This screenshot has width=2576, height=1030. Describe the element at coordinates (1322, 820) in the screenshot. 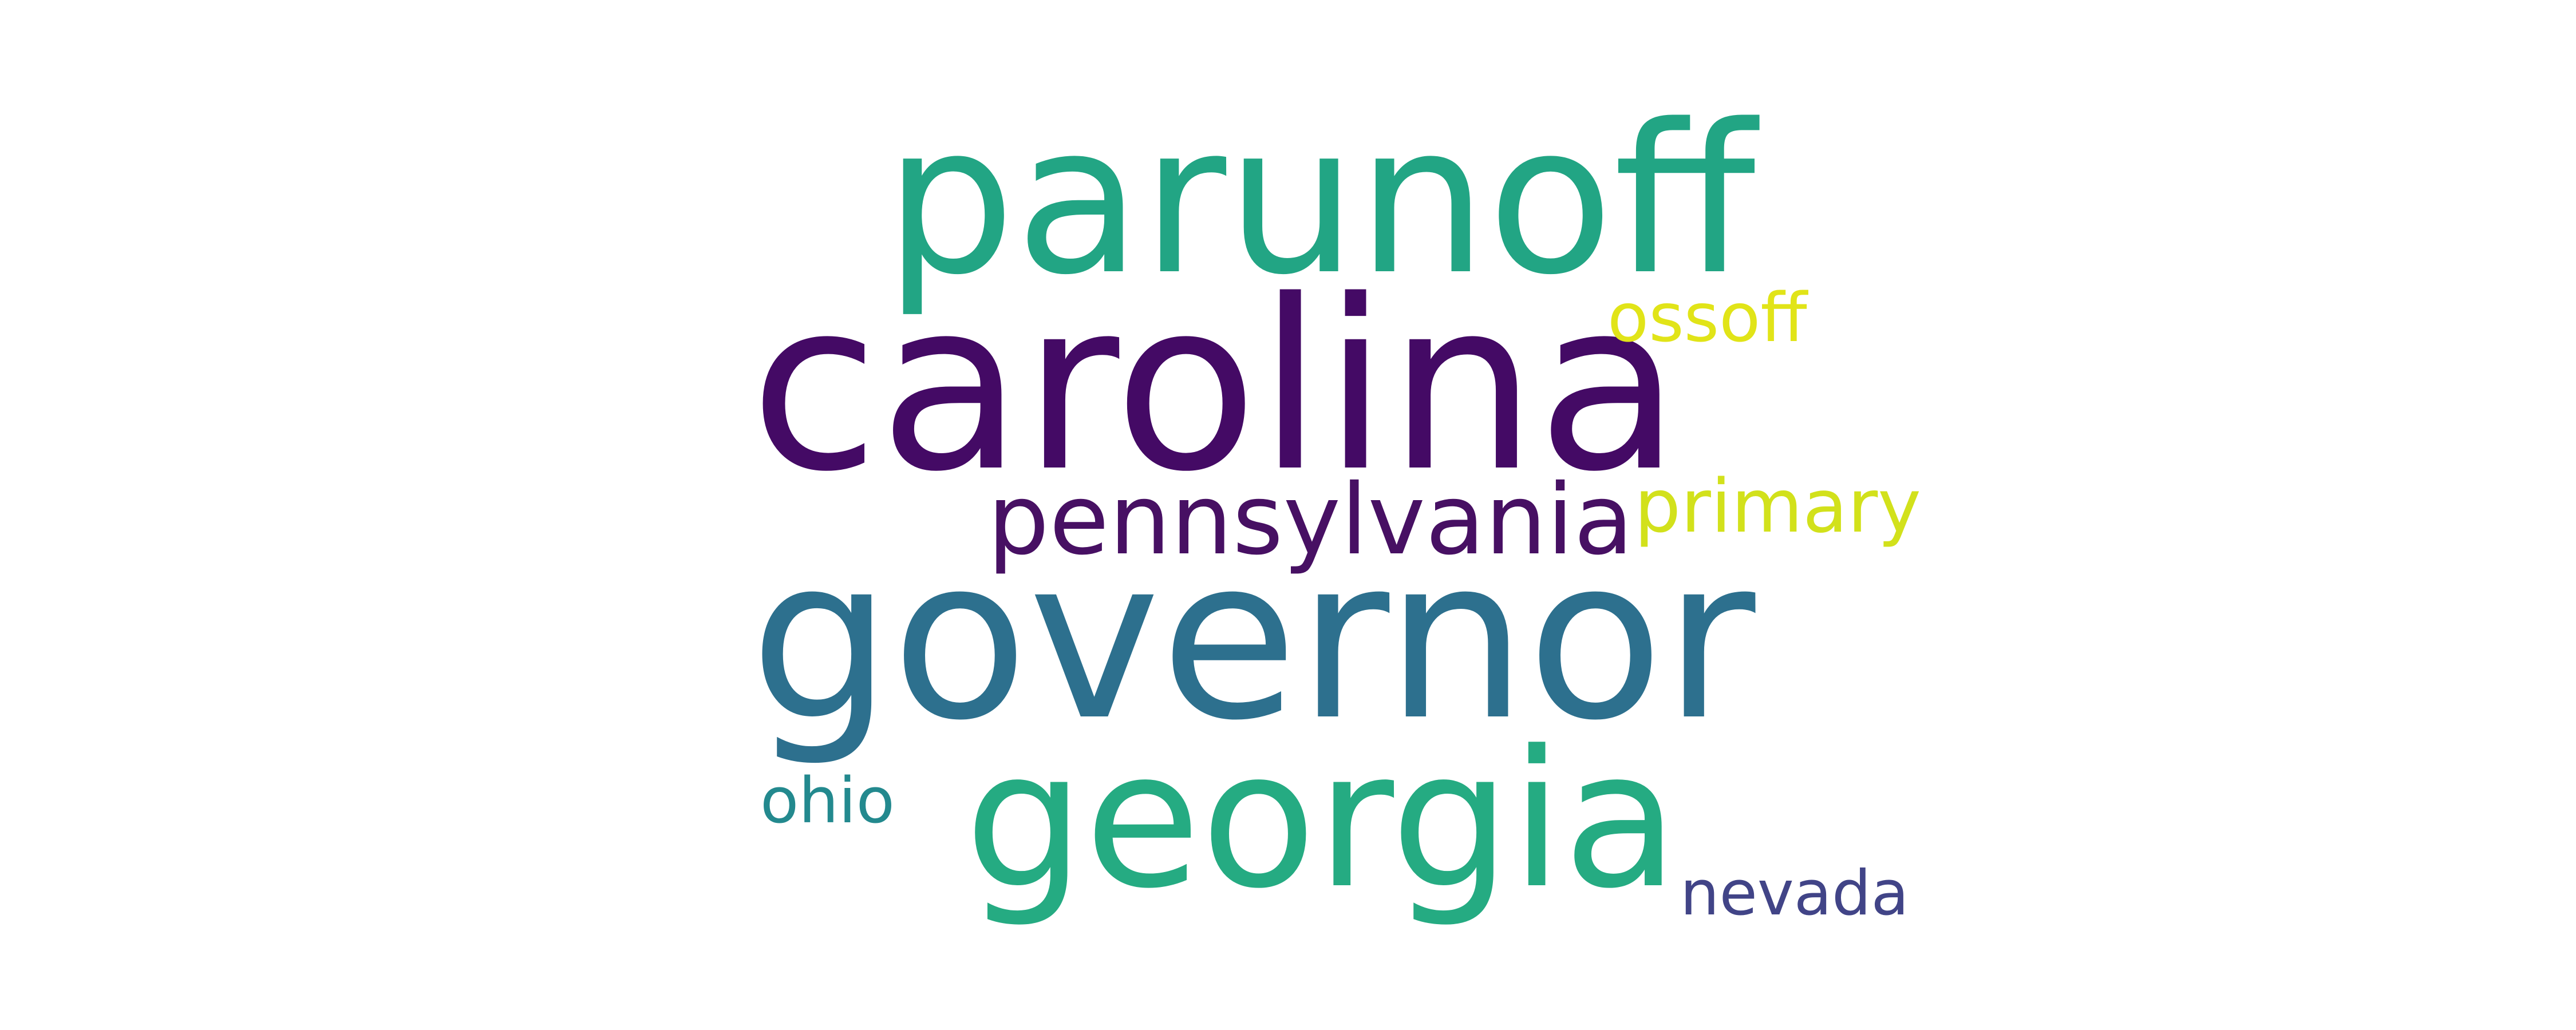

I see `word-georgia: georgia` at that location.